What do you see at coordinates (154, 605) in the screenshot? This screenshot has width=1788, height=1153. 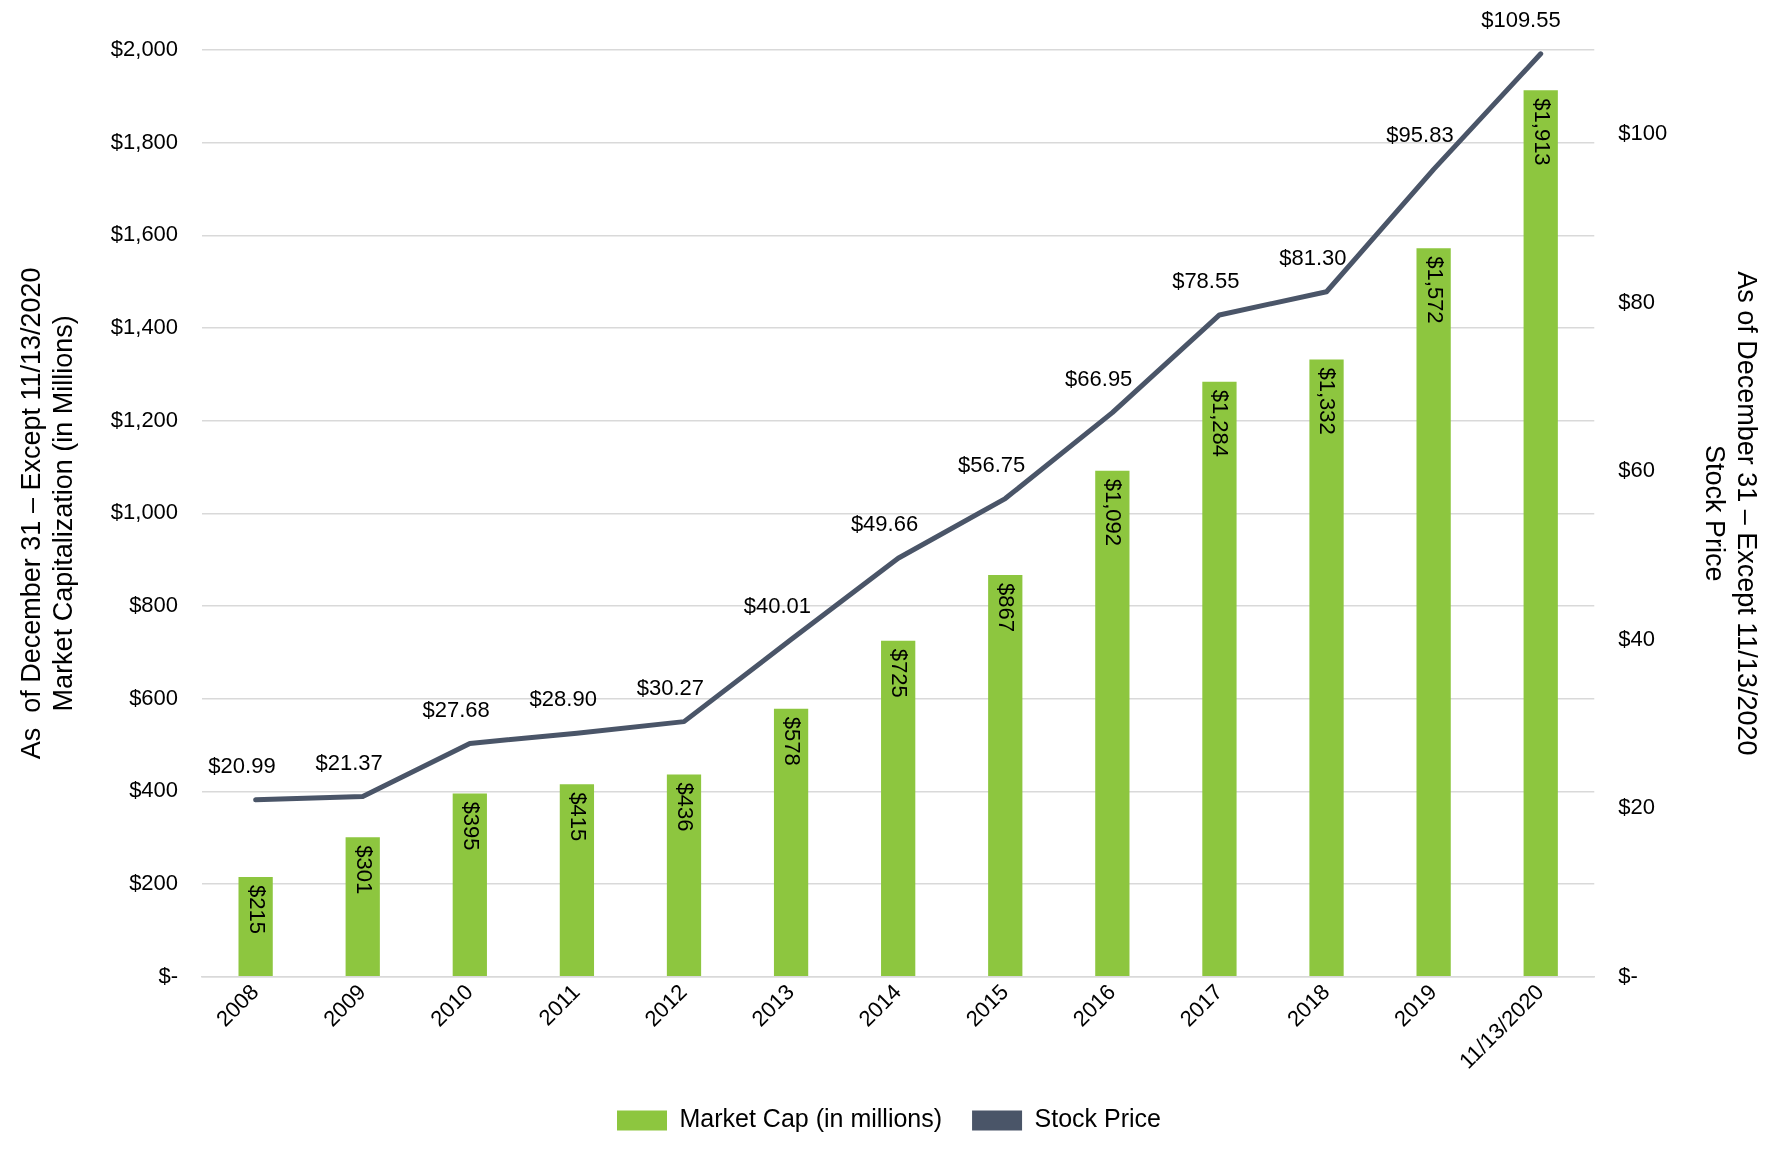 I see `y-tick-label: $800` at bounding box center [154, 605].